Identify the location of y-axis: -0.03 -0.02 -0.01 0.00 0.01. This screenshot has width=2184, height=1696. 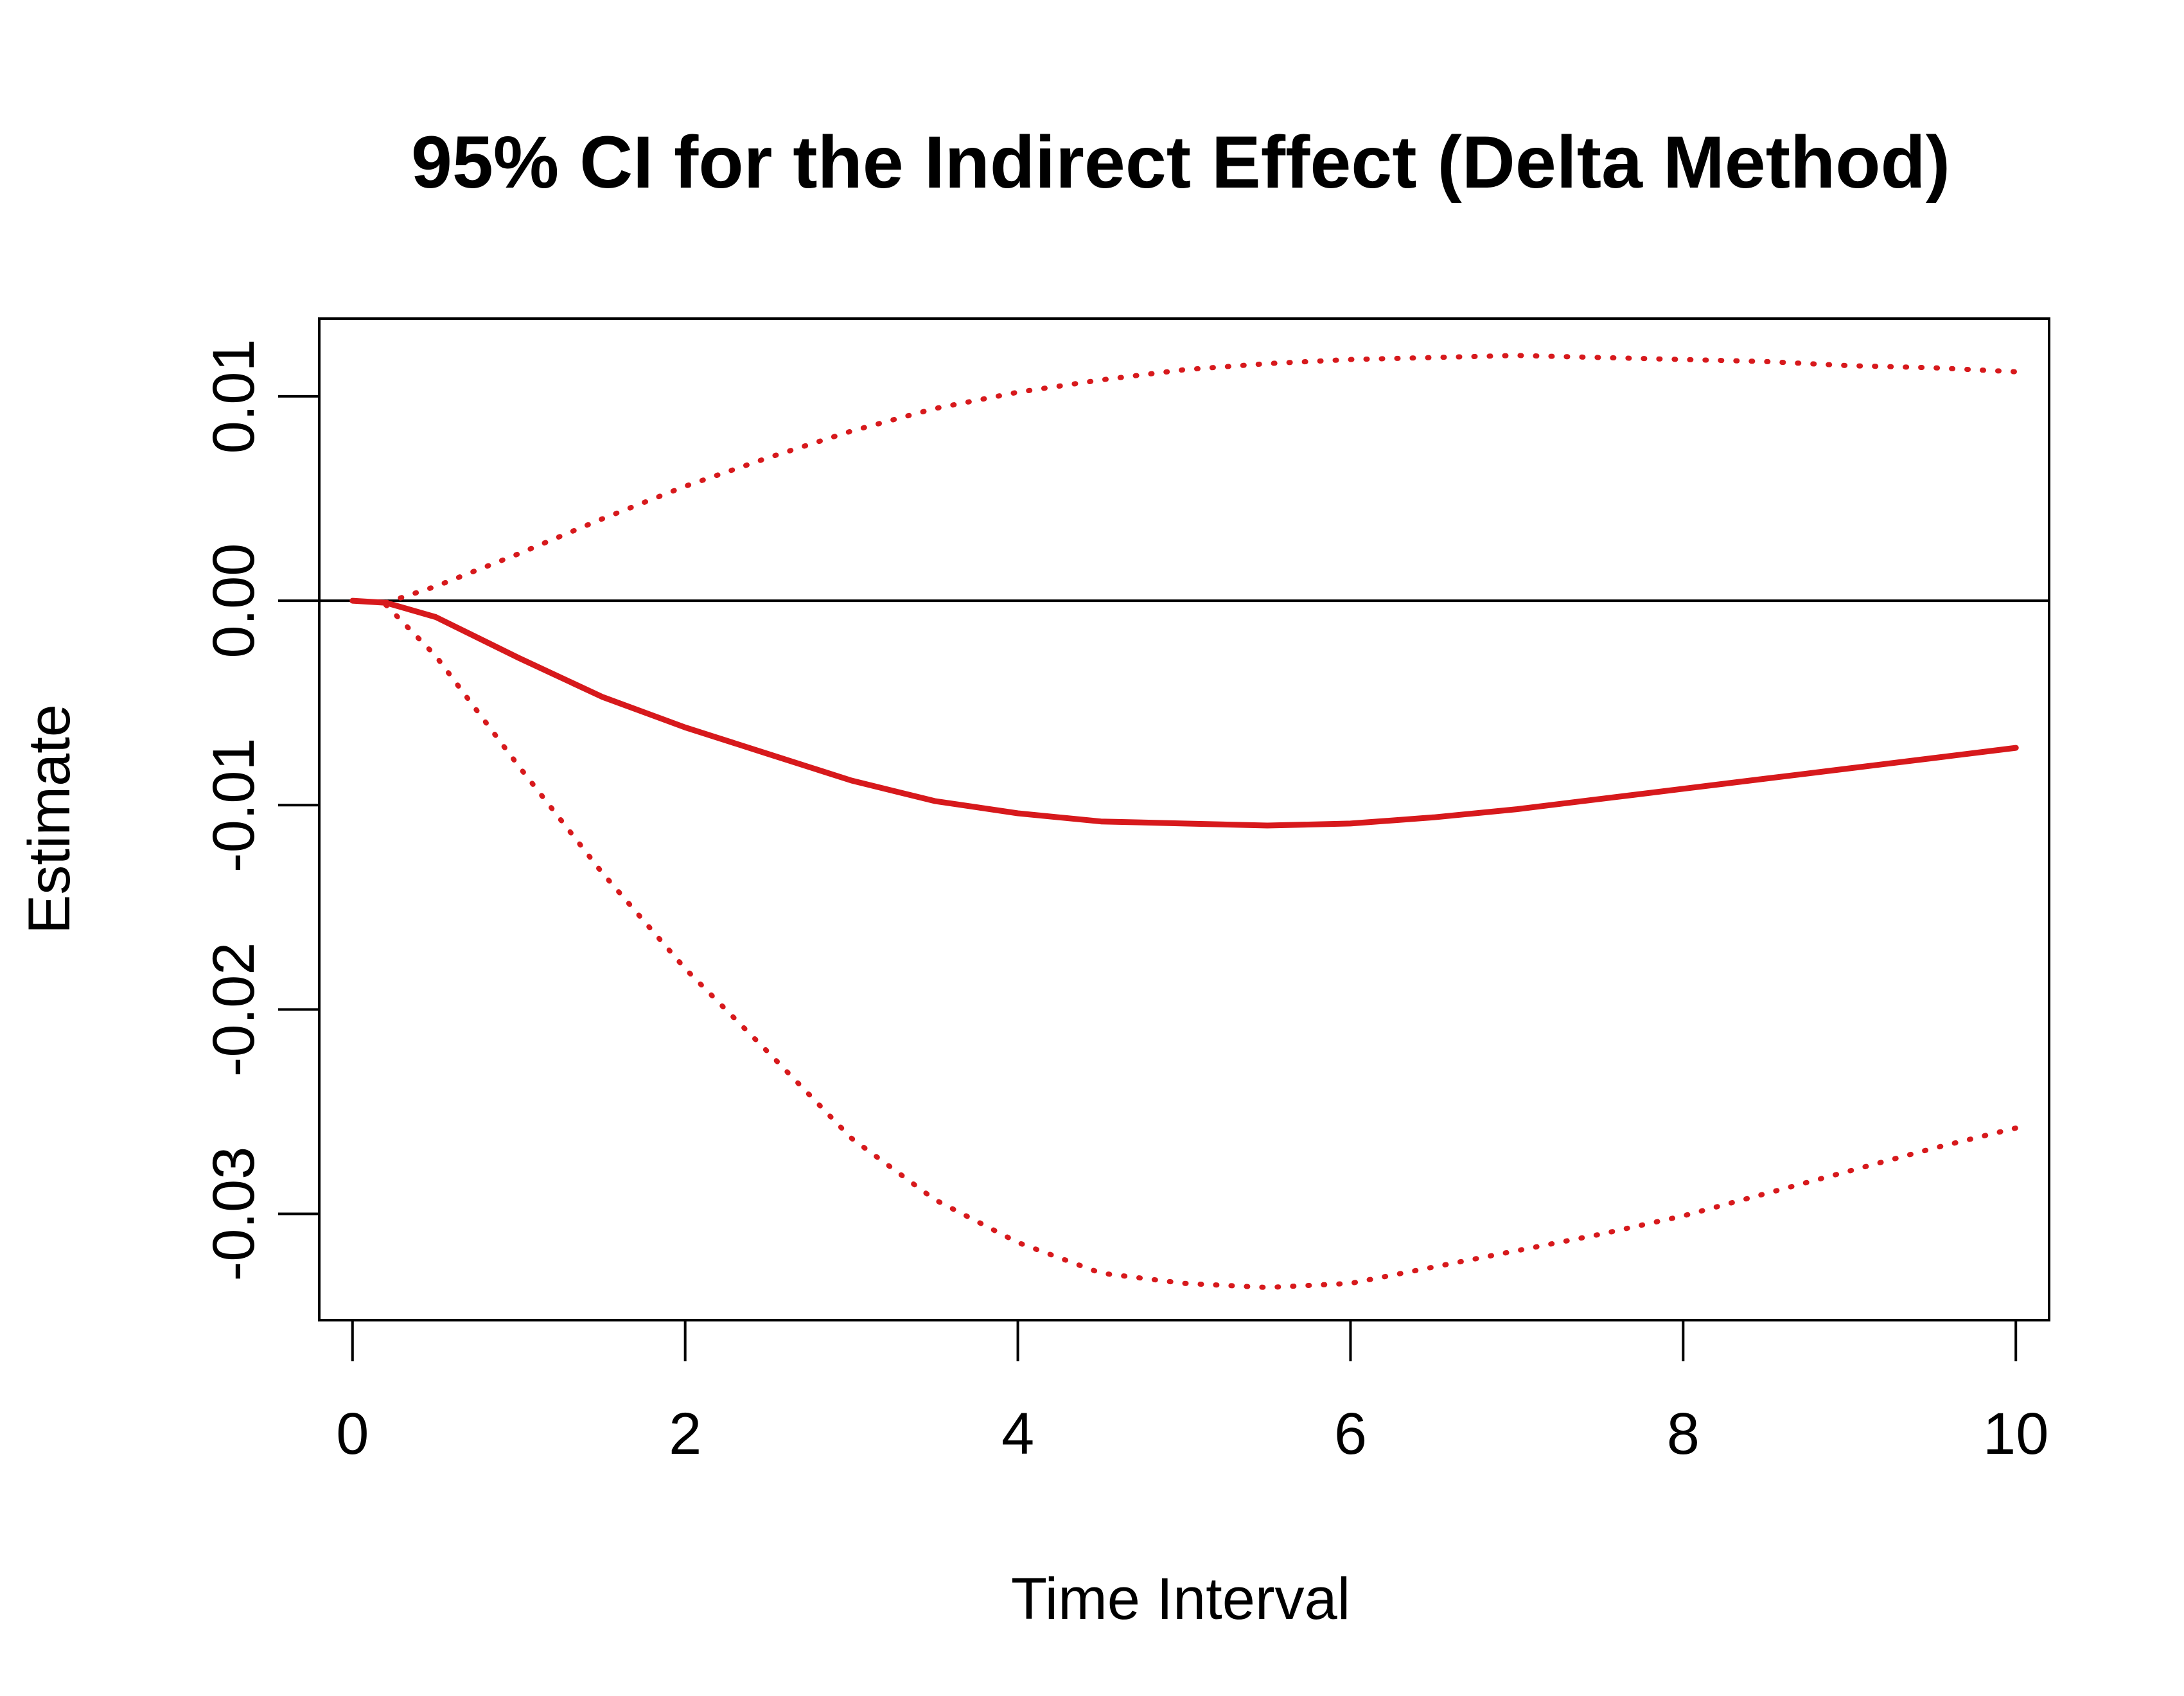
(260, 810).